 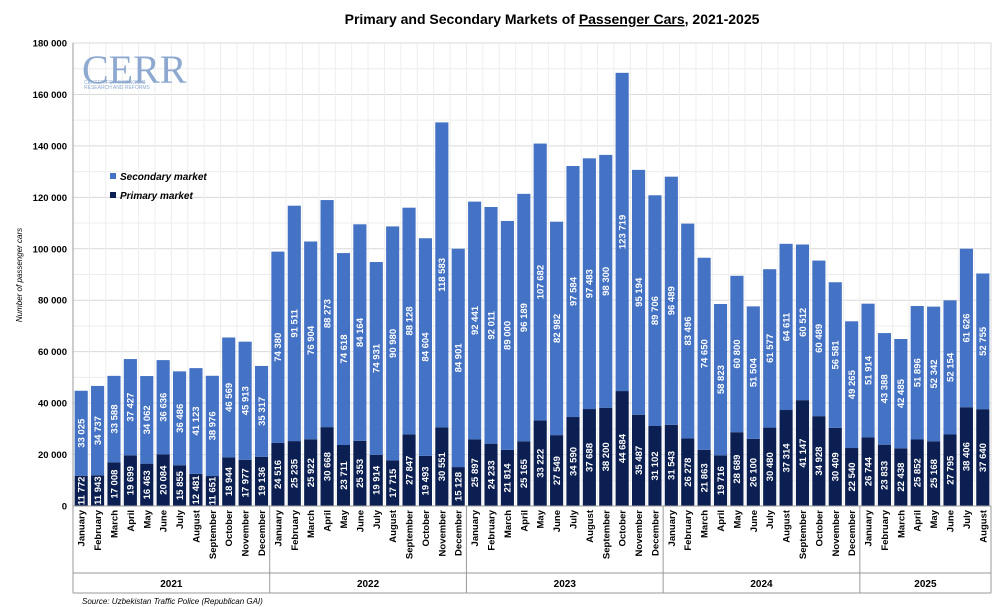 I want to click on legend: Secondary market Primary market, so click(x=158, y=187).